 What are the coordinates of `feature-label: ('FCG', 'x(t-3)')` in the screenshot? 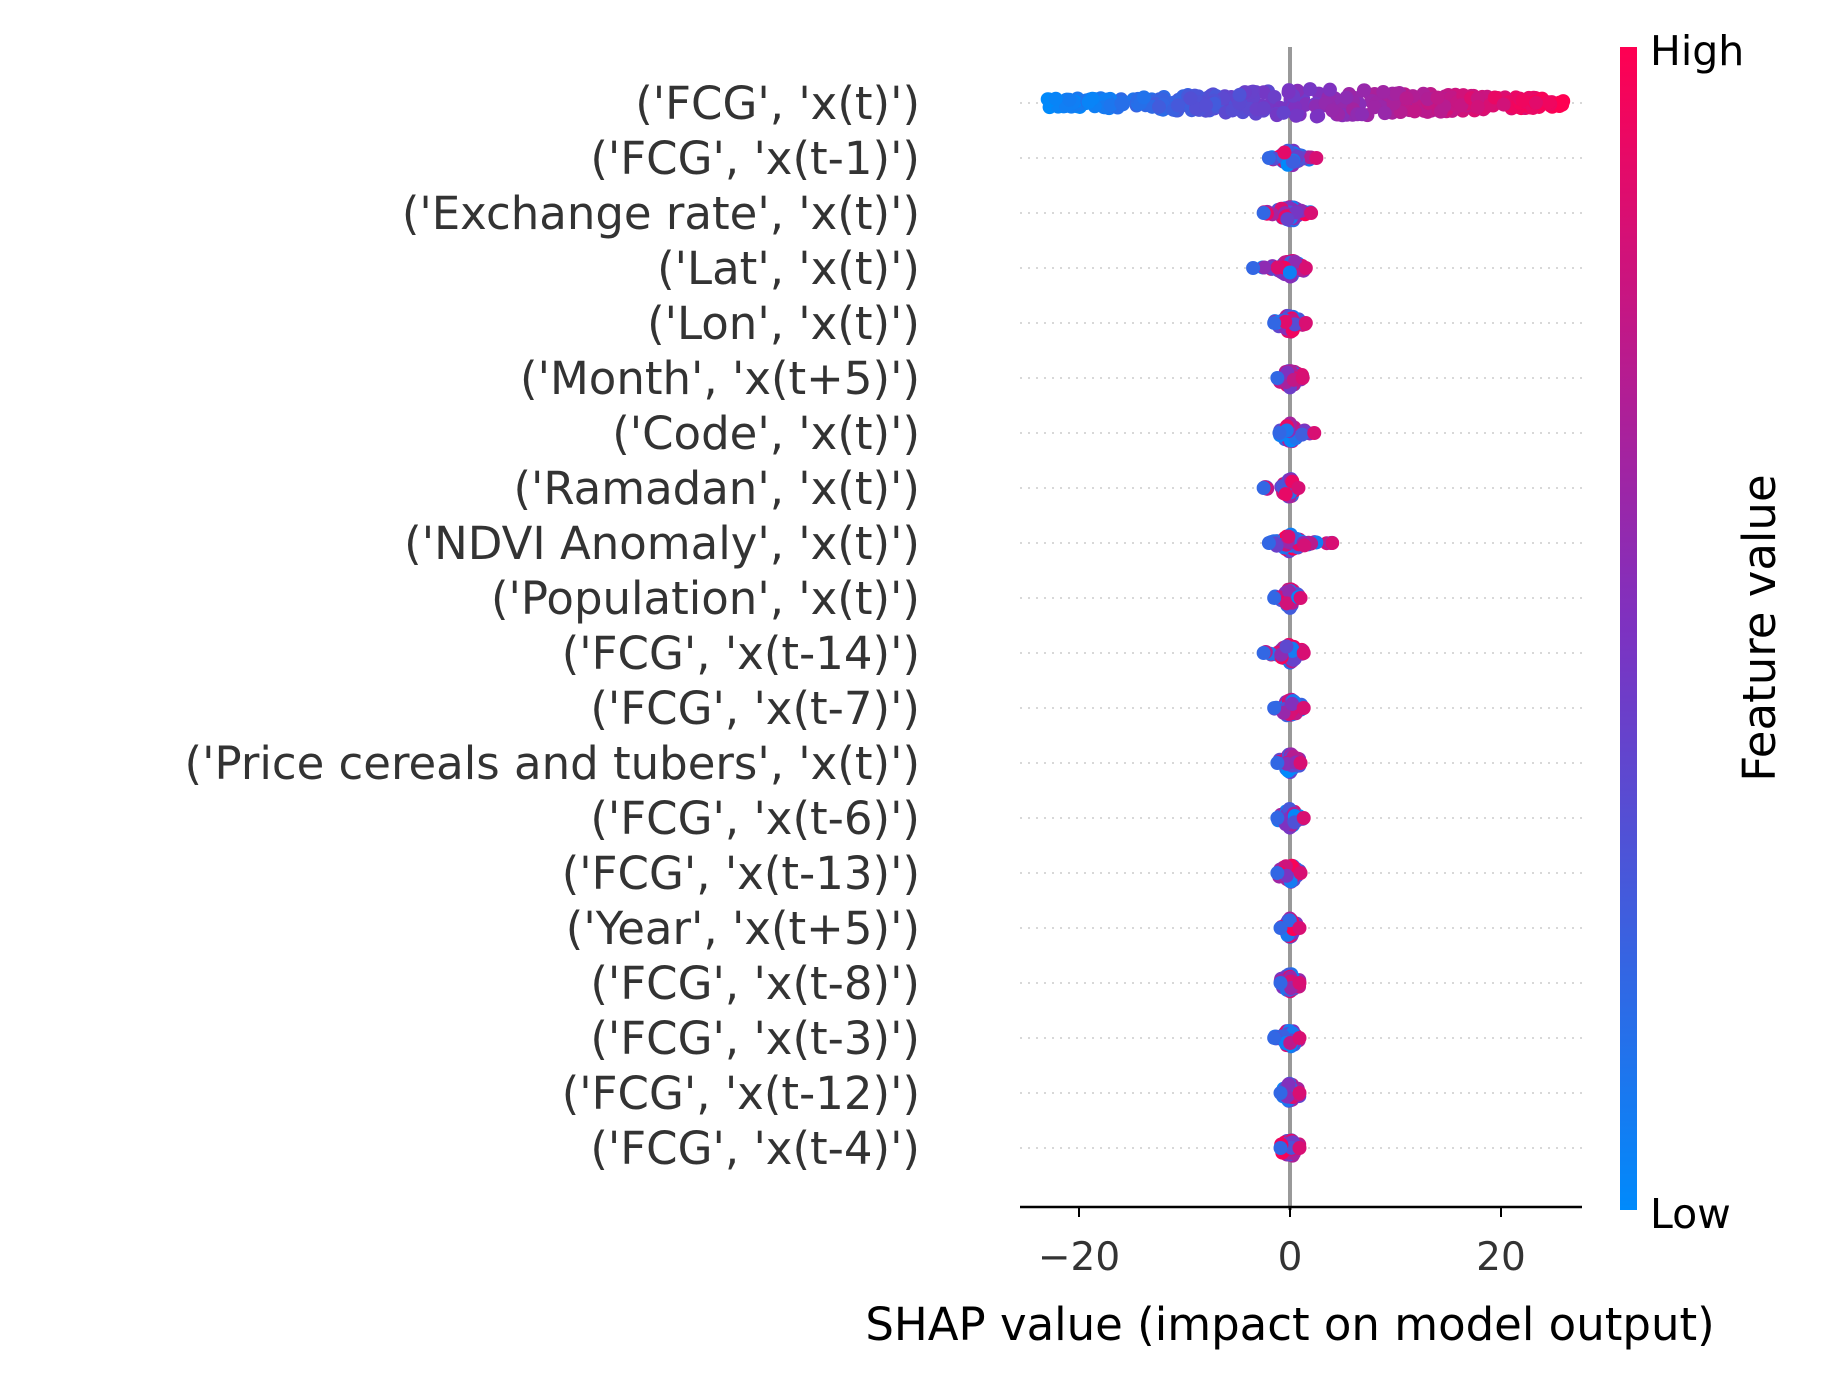 It's located at (755, 1038).